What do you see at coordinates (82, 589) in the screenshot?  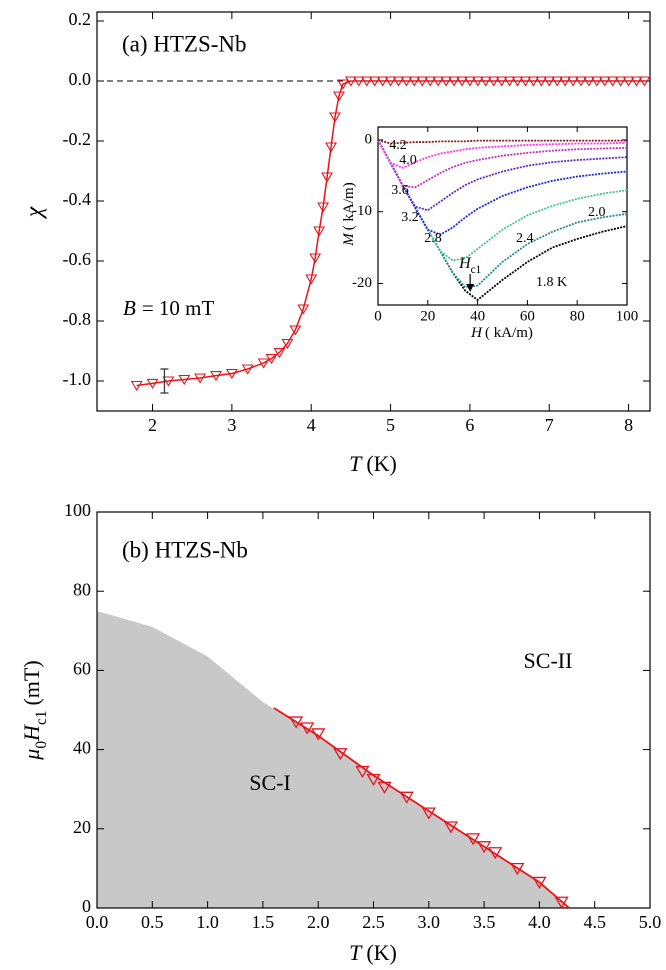 I see `y-tick-label: 80` at bounding box center [82, 589].